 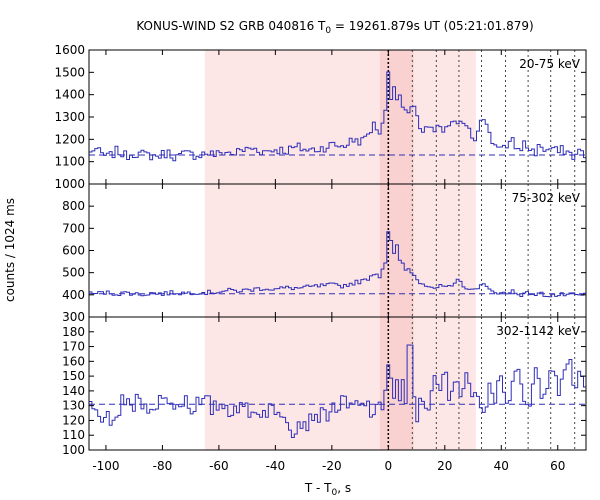 What do you see at coordinates (344, 488) in the screenshot?
I see `x-axis-label-rest: , s` at bounding box center [344, 488].